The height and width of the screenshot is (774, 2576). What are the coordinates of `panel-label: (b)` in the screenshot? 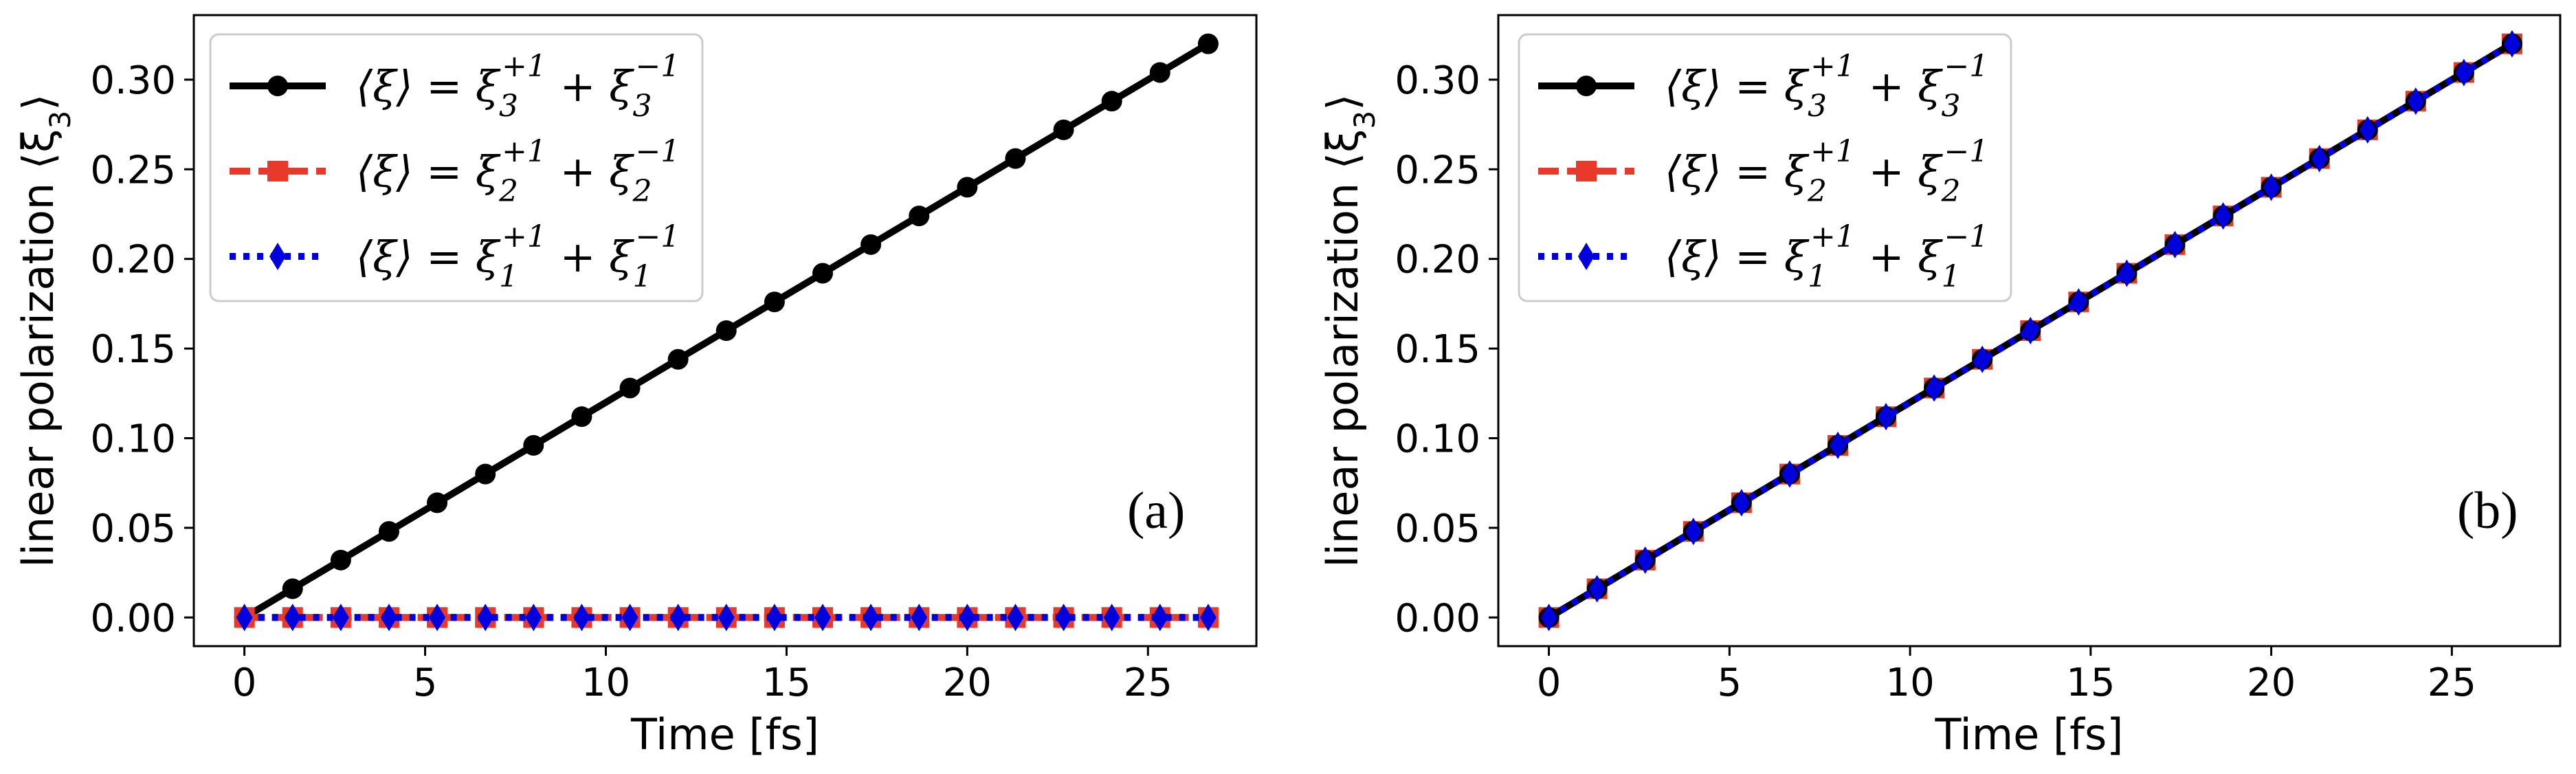 It's located at (2487, 511).